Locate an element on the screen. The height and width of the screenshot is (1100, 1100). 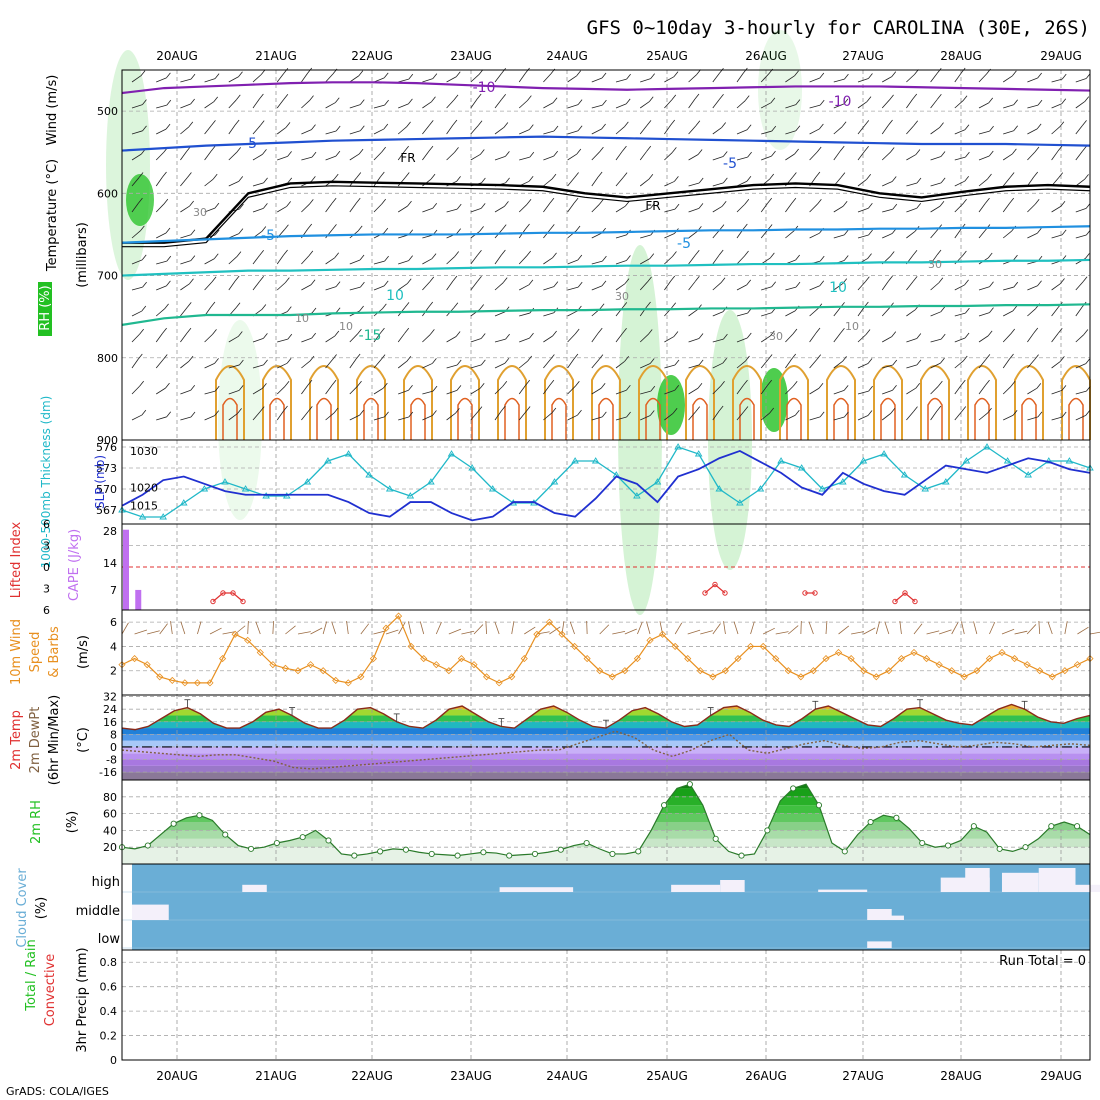
lifted-index-series is located at coordinates (715, 588).